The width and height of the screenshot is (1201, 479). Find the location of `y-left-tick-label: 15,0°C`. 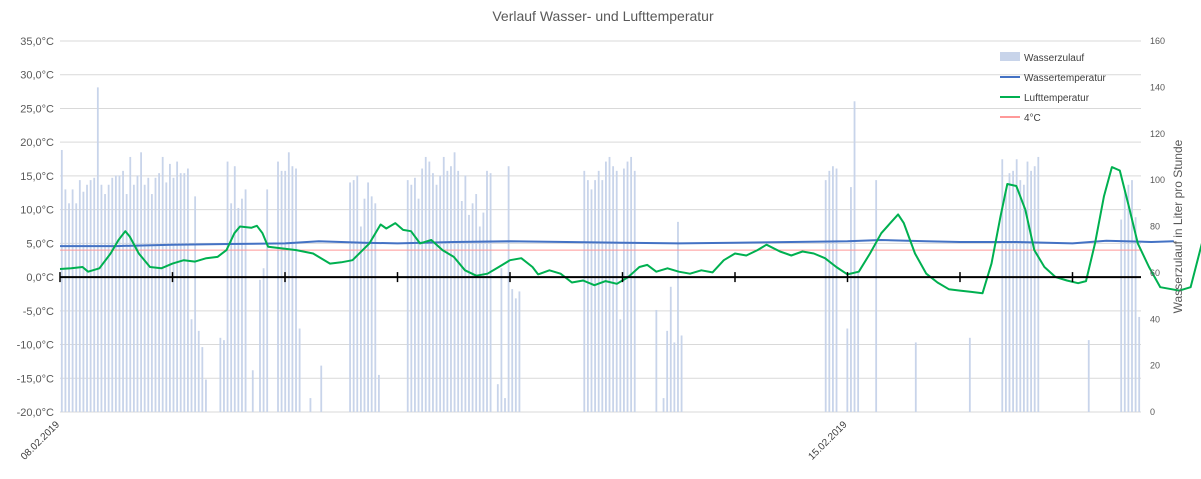

y-left-tick-label: 15,0°C is located at coordinates (37, 177).